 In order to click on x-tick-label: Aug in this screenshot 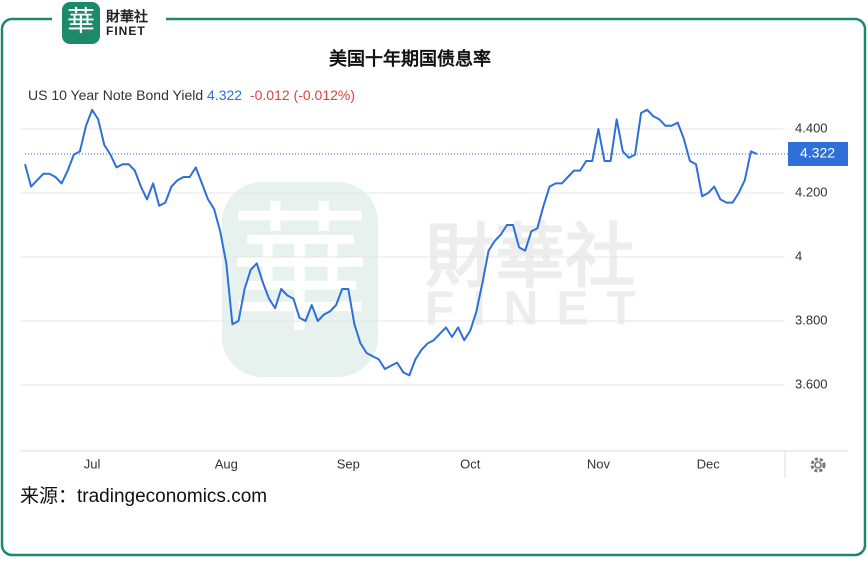, I will do `click(226, 463)`.